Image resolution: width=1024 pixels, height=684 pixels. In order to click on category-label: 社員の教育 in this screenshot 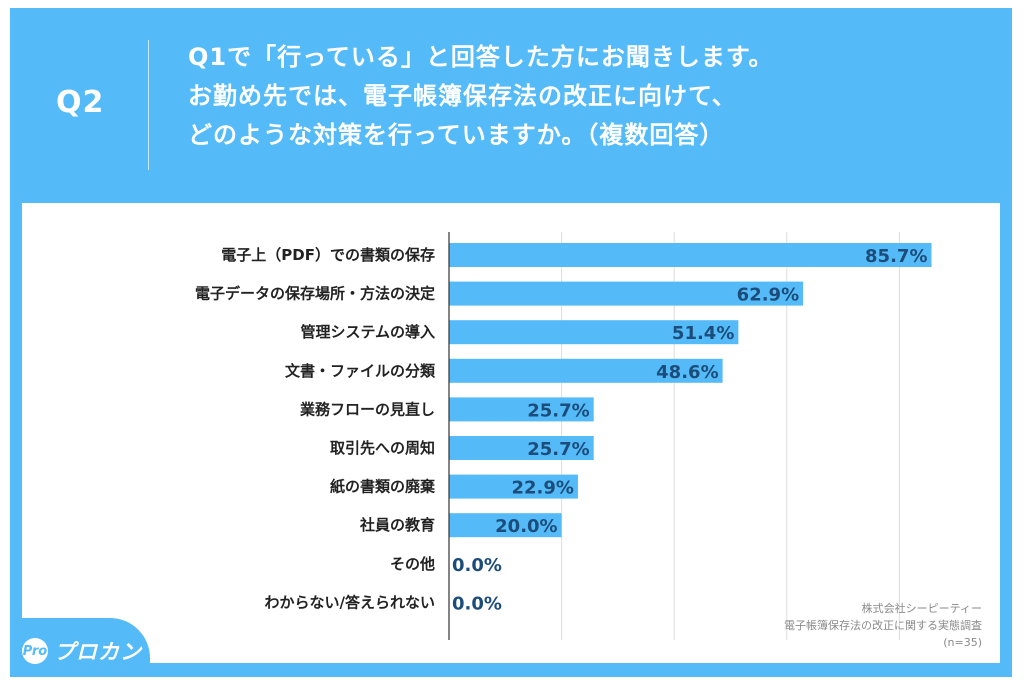, I will do `click(397, 525)`.